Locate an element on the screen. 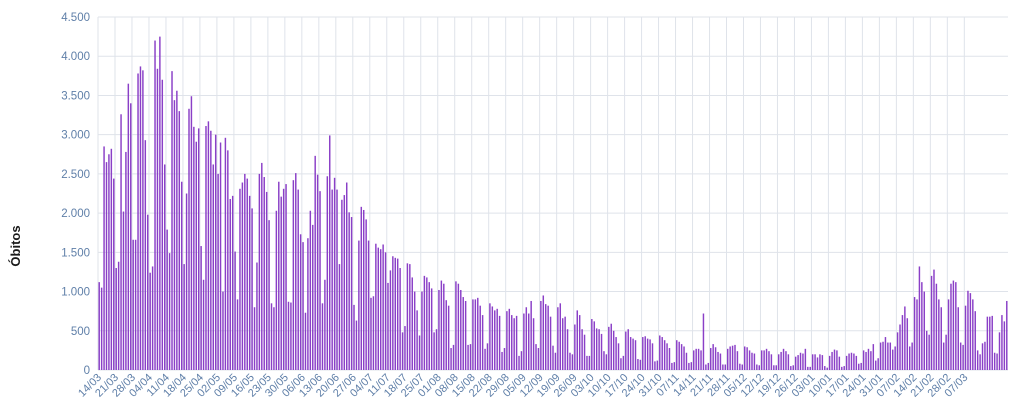 The height and width of the screenshot is (419, 1024). y-tick-label: 500 is located at coordinates (80, 332).